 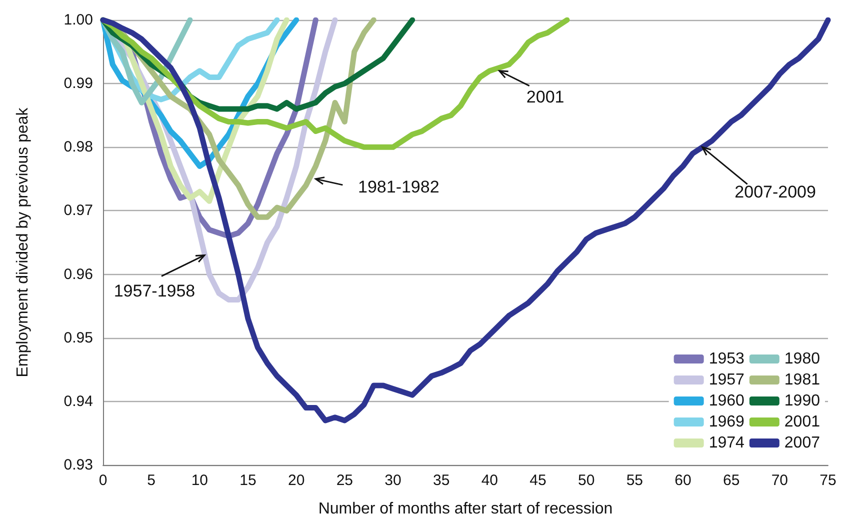 What do you see at coordinates (489, 480) in the screenshot?
I see `x-tick-label: 40` at bounding box center [489, 480].